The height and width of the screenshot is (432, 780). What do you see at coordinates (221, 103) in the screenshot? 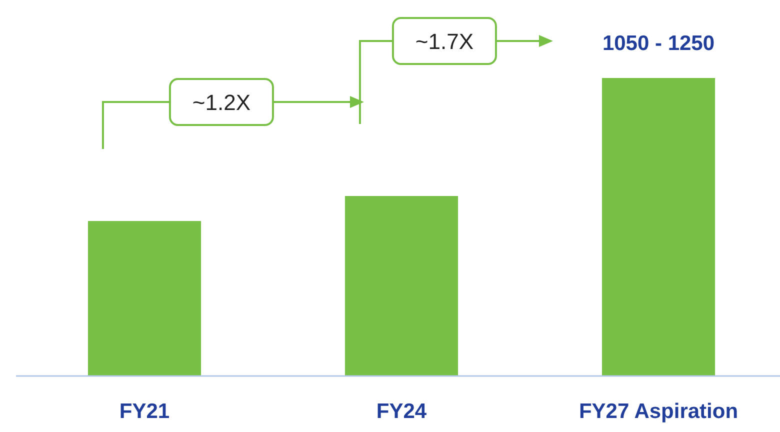
I see `annotation: ~1.2X` at bounding box center [221, 103].